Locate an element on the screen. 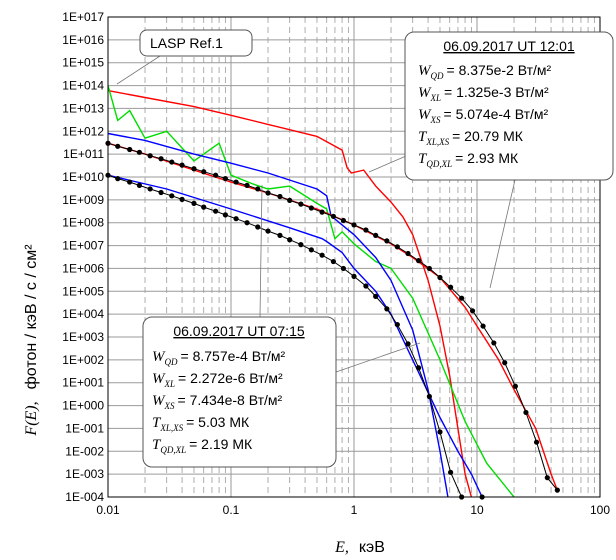 Image resolution: width=616 pixels, height=560 pixels. svg-text:F(E), фотон / кэВ / с /: F(E), фотон / кэВ / с / см² is located at coordinates (31, 340).